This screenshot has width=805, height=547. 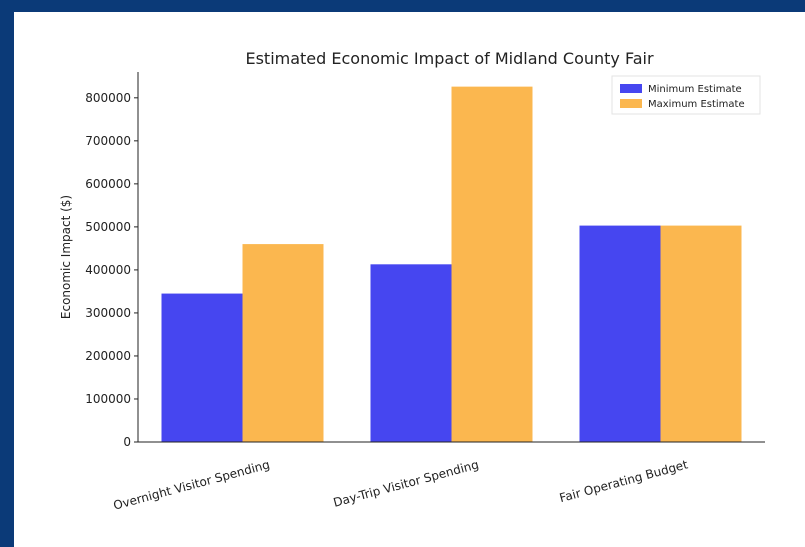 I want to click on x-category-label: Fair Operating Budget, so click(x=624, y=481).